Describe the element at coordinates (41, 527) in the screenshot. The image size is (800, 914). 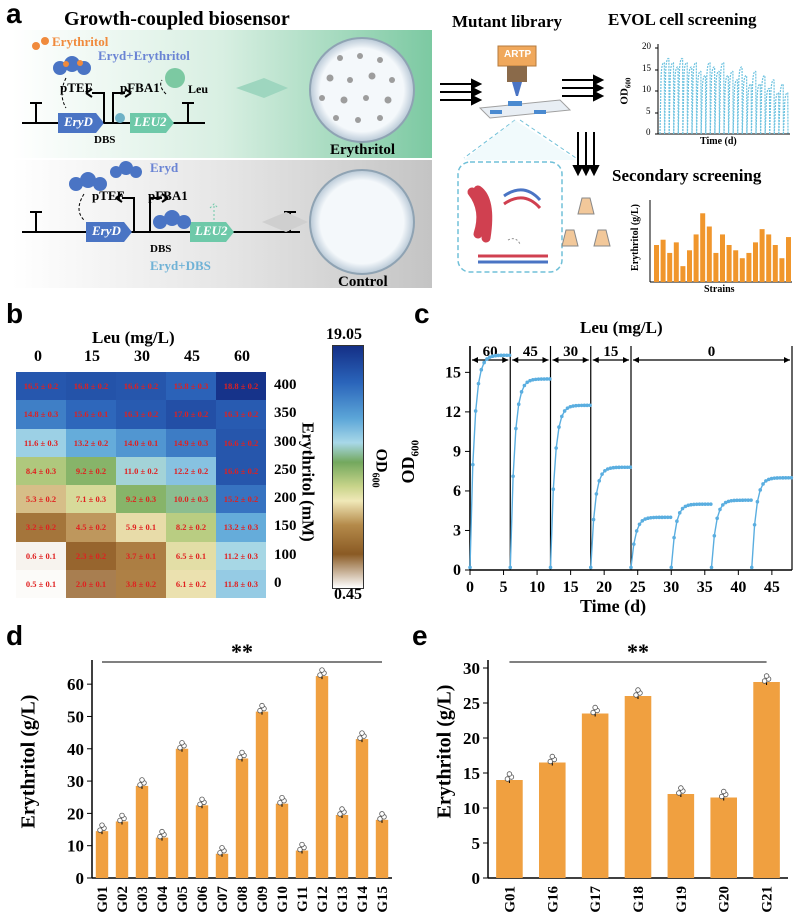
I see `heatmap-cell: 3.2 ± 0.2` at that location.